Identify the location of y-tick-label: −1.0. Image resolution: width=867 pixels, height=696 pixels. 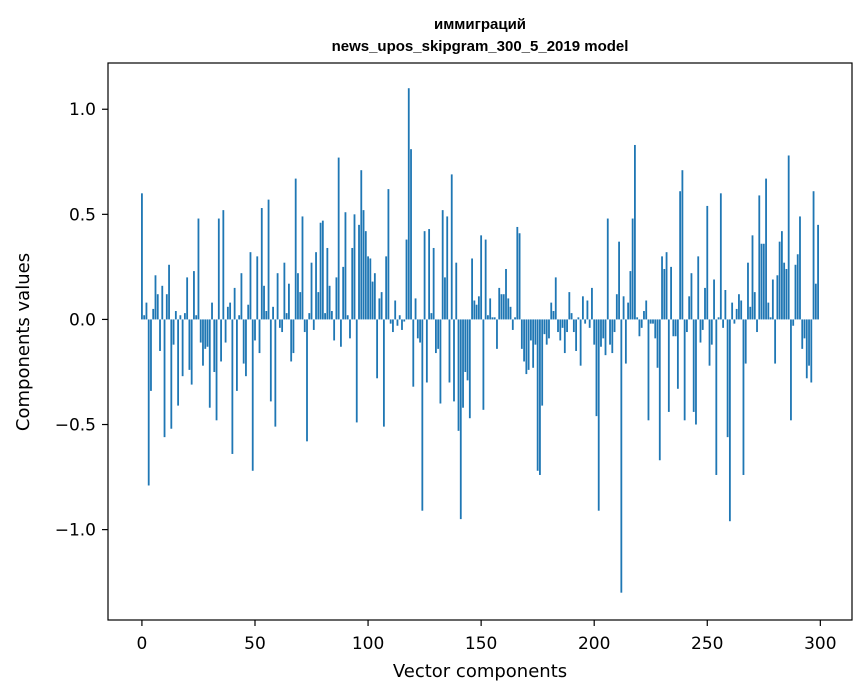
(75, 531).